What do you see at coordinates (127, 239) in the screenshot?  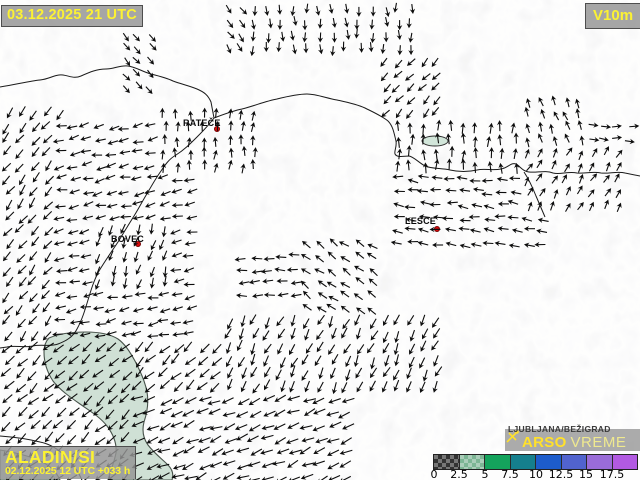 I see `city-label: BOVEC` at bounding box center [127, 239].